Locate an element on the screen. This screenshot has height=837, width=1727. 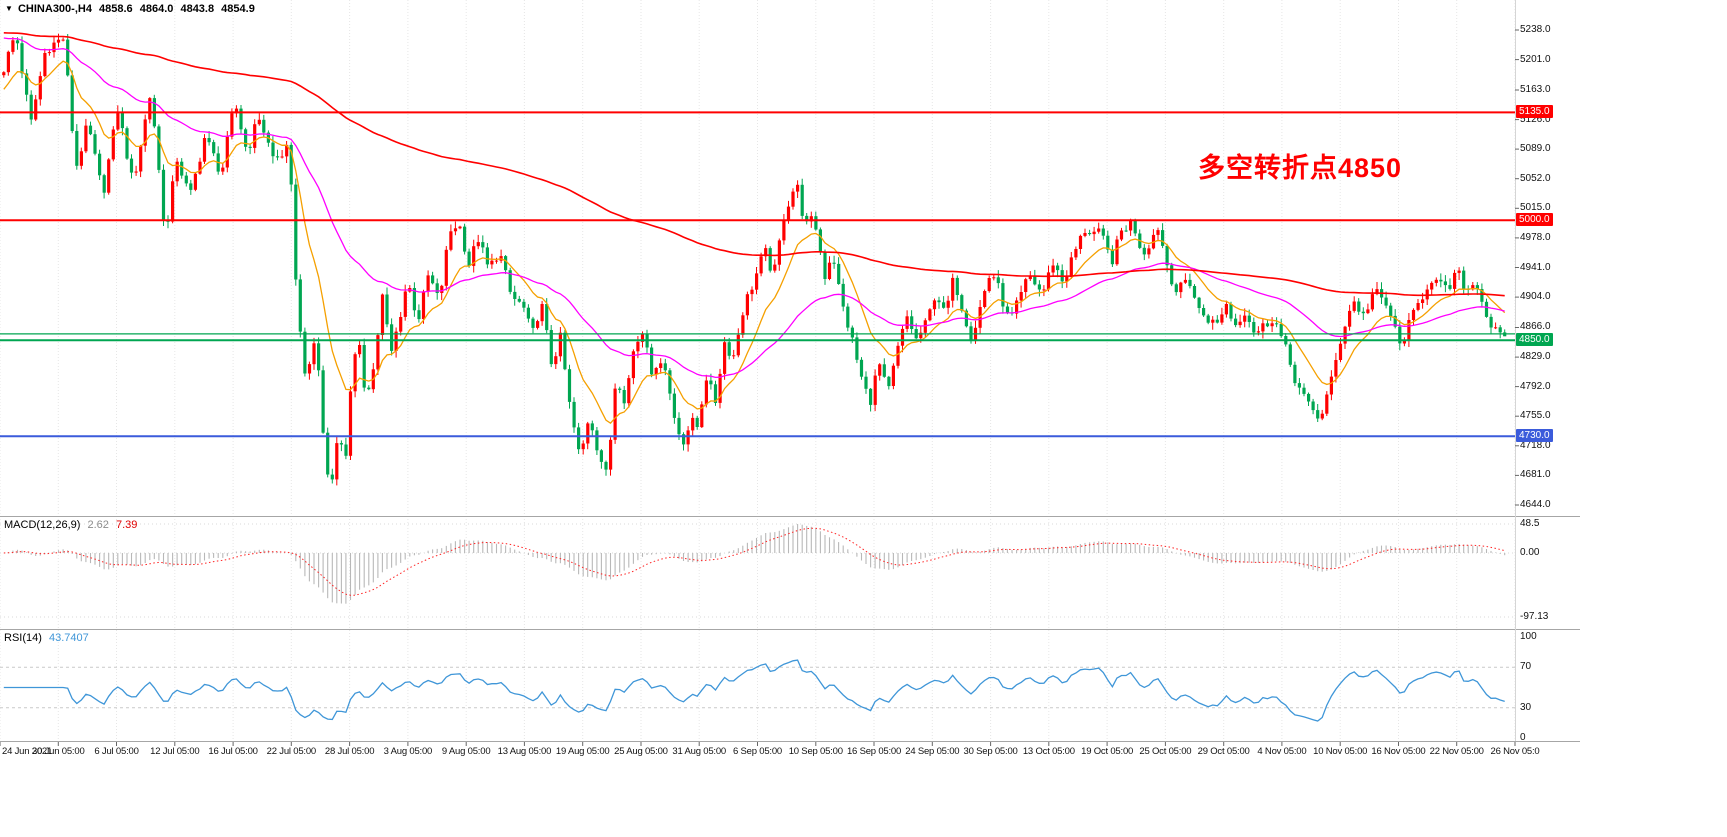
rsi-scale-label: 70 is located at coordinates (1526, 667).